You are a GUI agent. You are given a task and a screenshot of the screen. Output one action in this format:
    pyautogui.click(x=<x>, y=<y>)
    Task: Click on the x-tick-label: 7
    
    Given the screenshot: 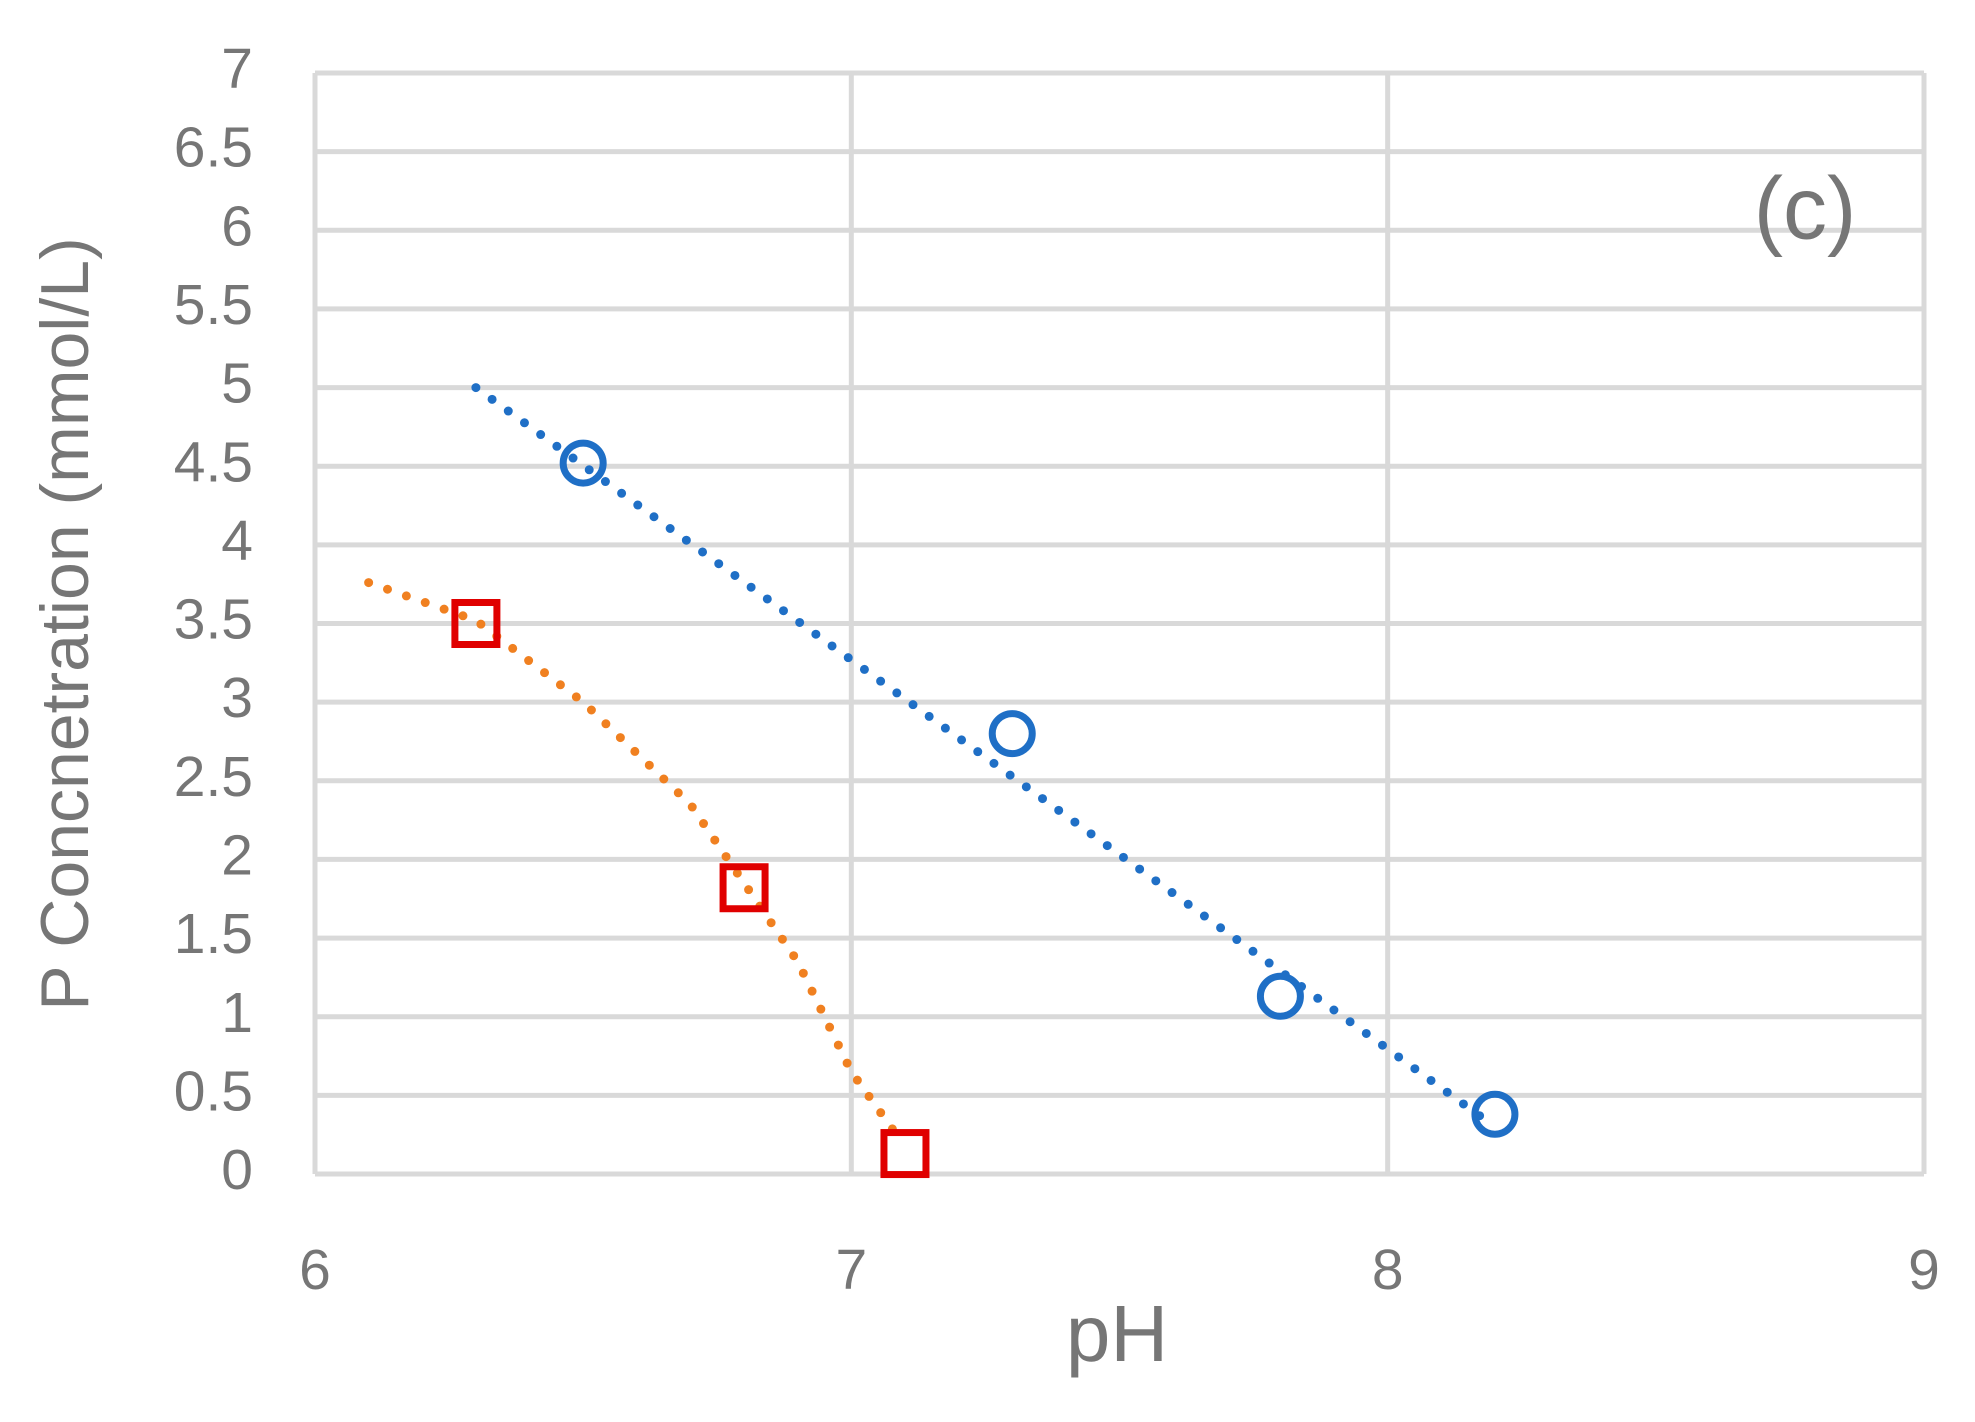 What is the action you would take?
    pyautogui.click(x=851, y=1270)
    